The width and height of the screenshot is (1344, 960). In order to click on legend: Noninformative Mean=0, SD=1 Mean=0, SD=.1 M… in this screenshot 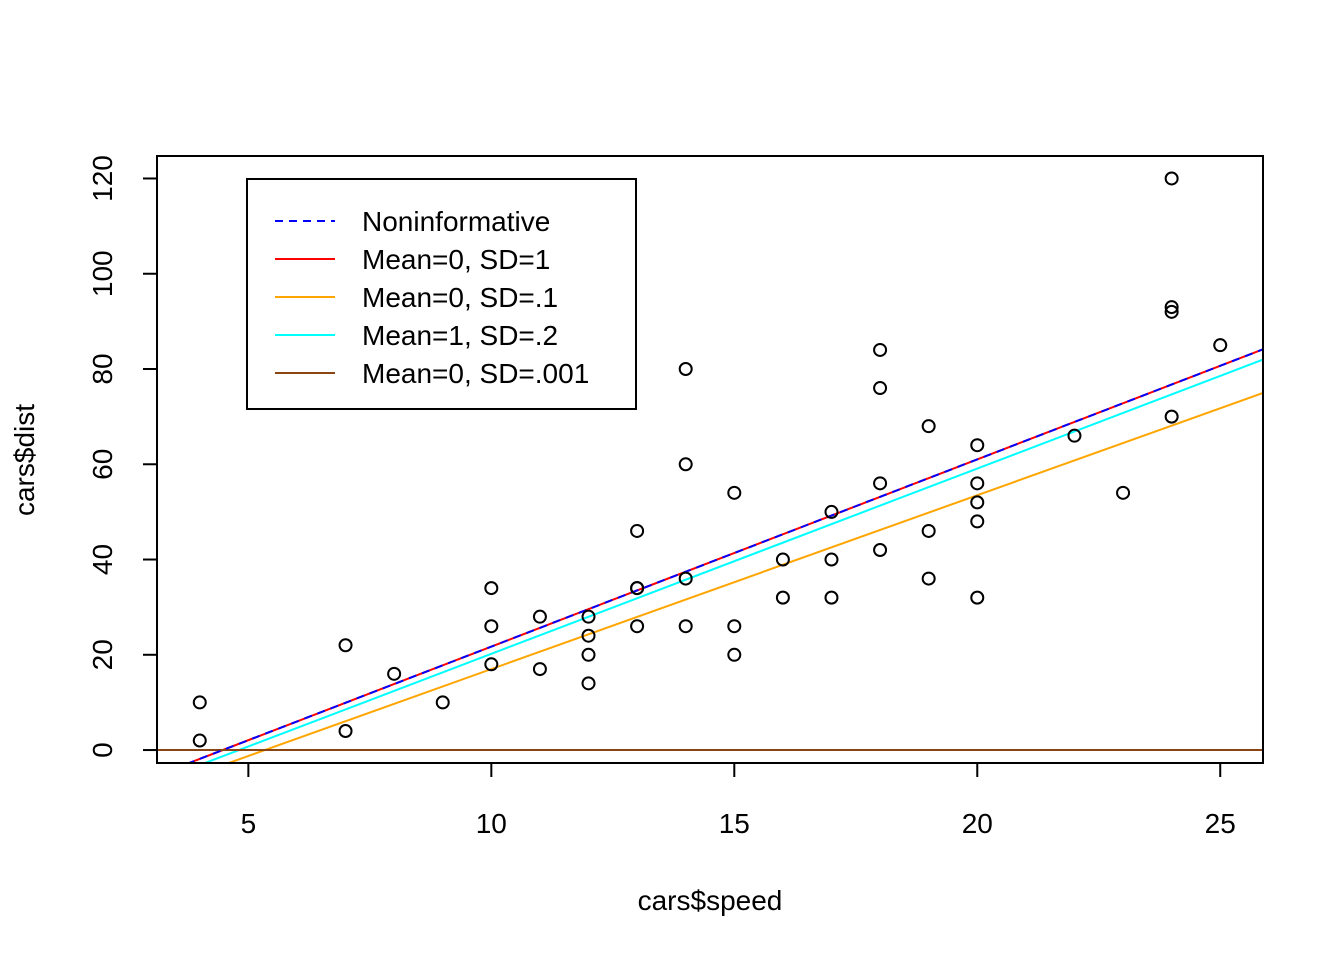, I will do `click(441, 294)`.